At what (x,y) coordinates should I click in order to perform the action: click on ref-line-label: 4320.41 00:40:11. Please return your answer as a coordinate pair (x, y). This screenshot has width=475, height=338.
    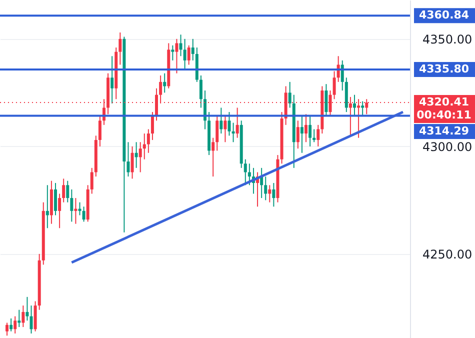
    Looking at the image, I should click on (444, 109).